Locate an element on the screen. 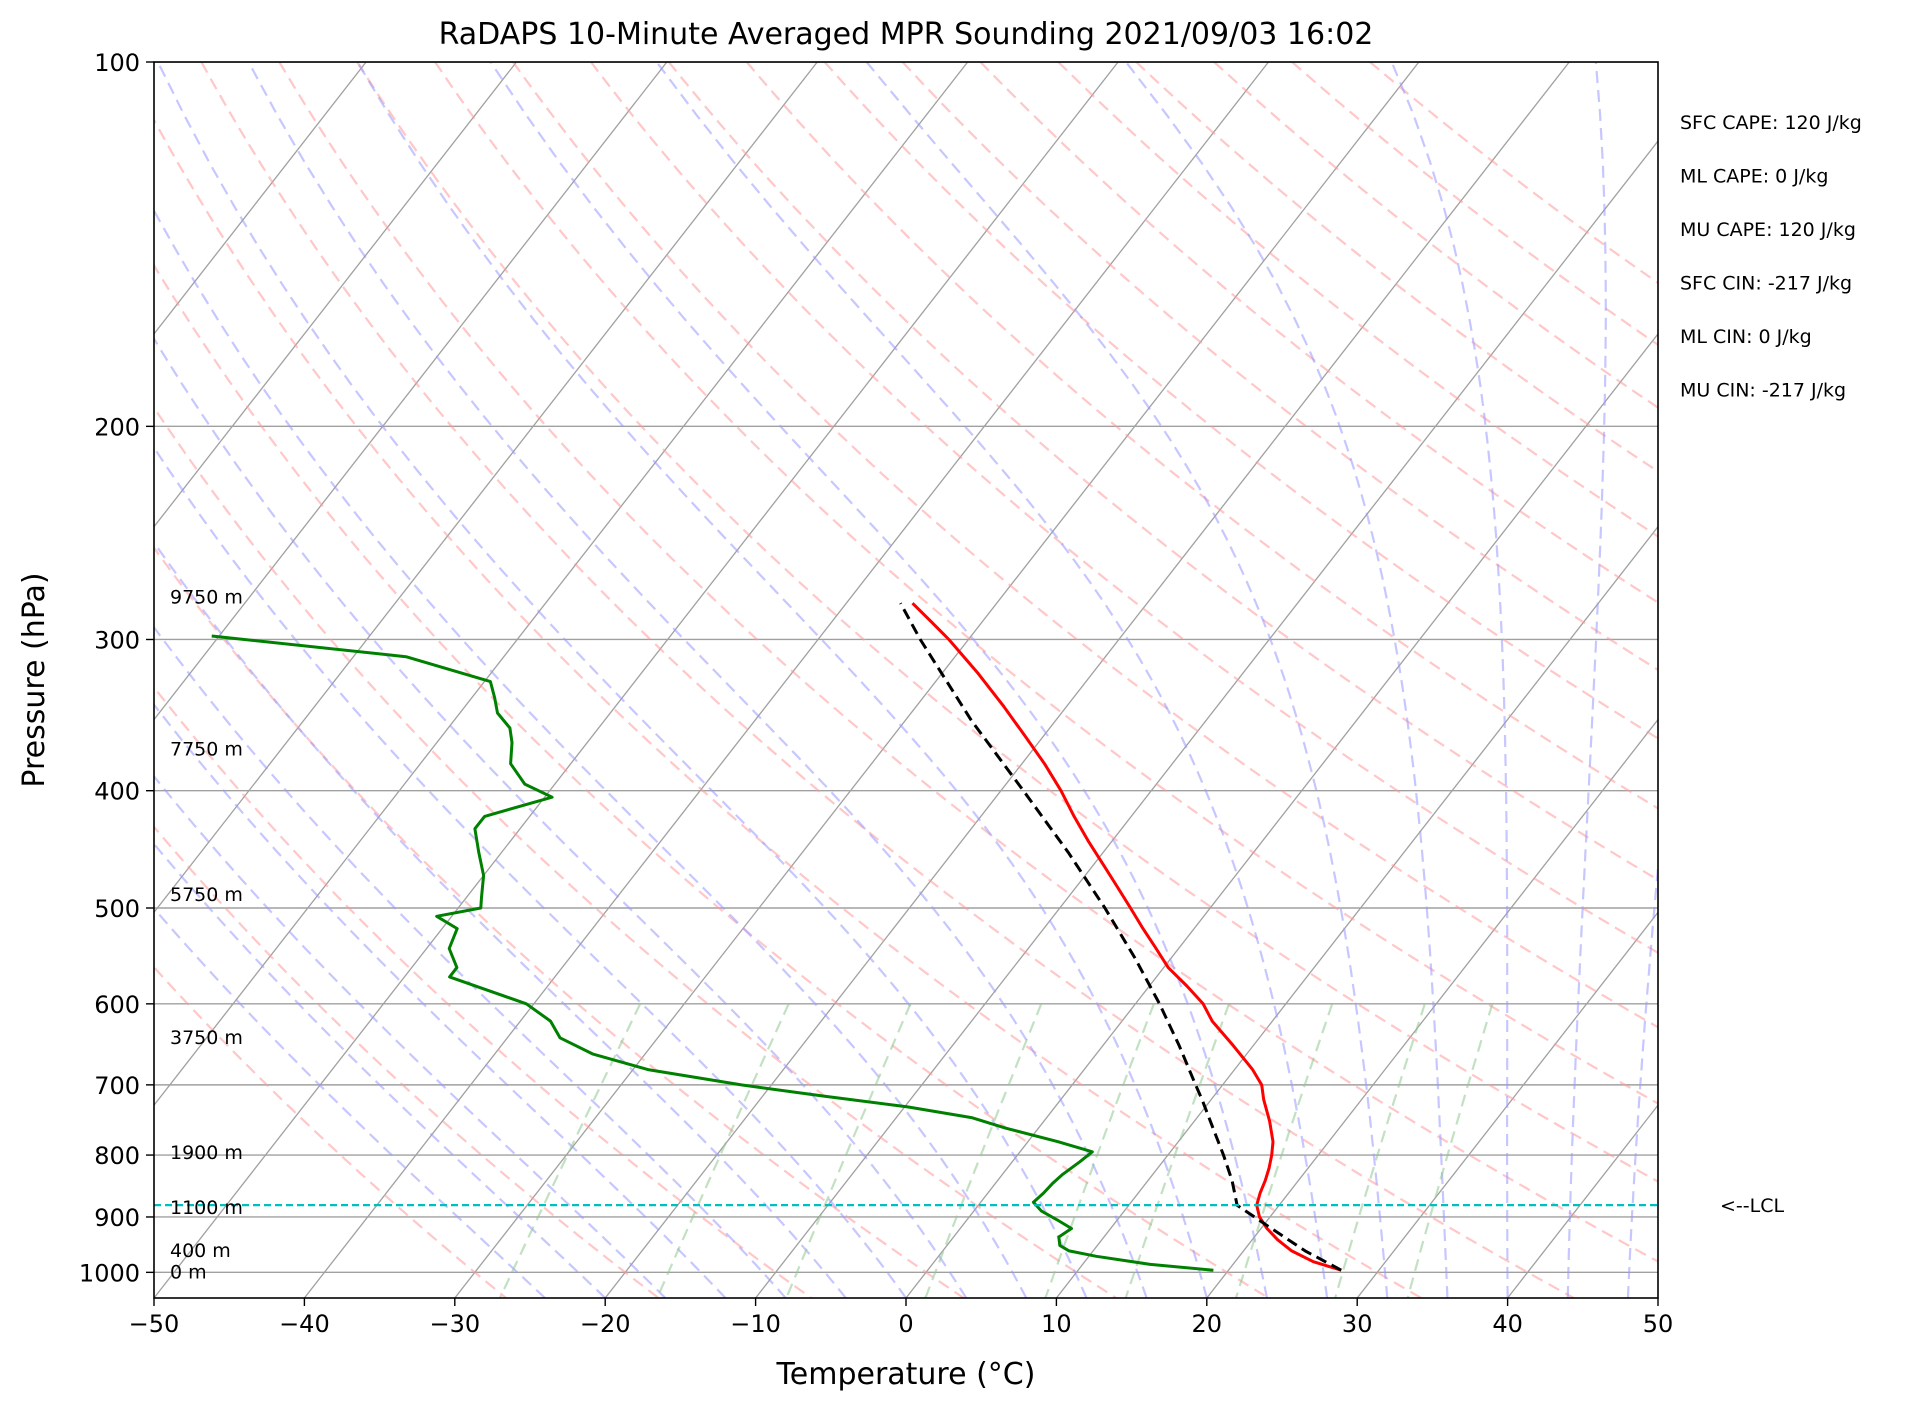 The image size is (1911, 1406). y-tick-label: 600 is located at coordinates (117, 1005).